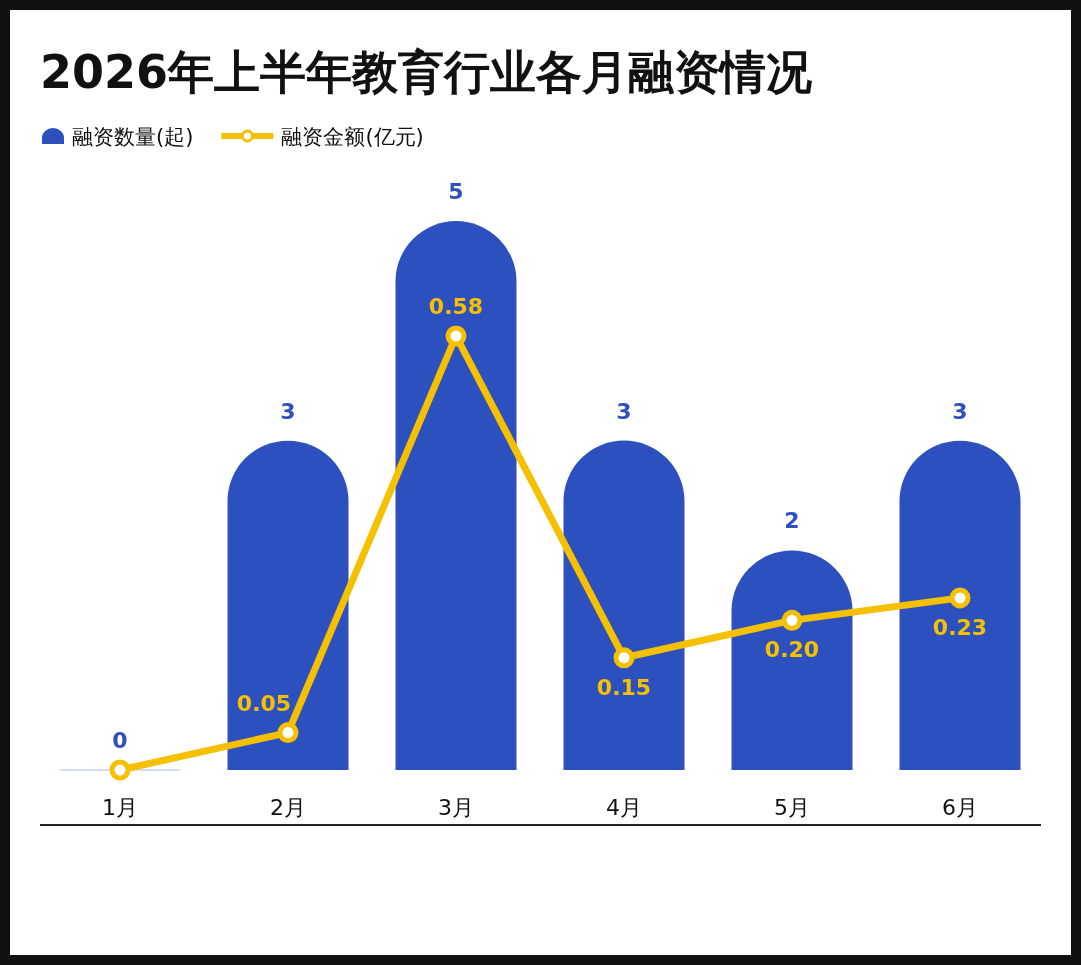  Describe the element at coordinates (624, 687) in the screenshot. I see `data-label: 0.15` at that location.